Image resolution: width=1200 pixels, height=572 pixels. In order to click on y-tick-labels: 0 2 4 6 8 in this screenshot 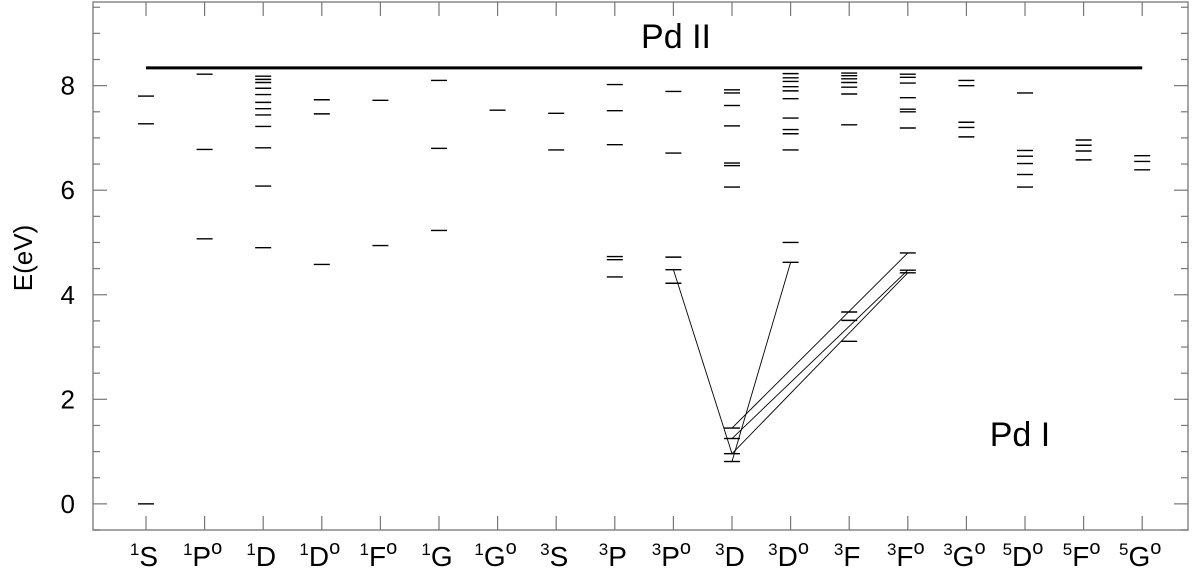, I will do `click(68, 295)`.